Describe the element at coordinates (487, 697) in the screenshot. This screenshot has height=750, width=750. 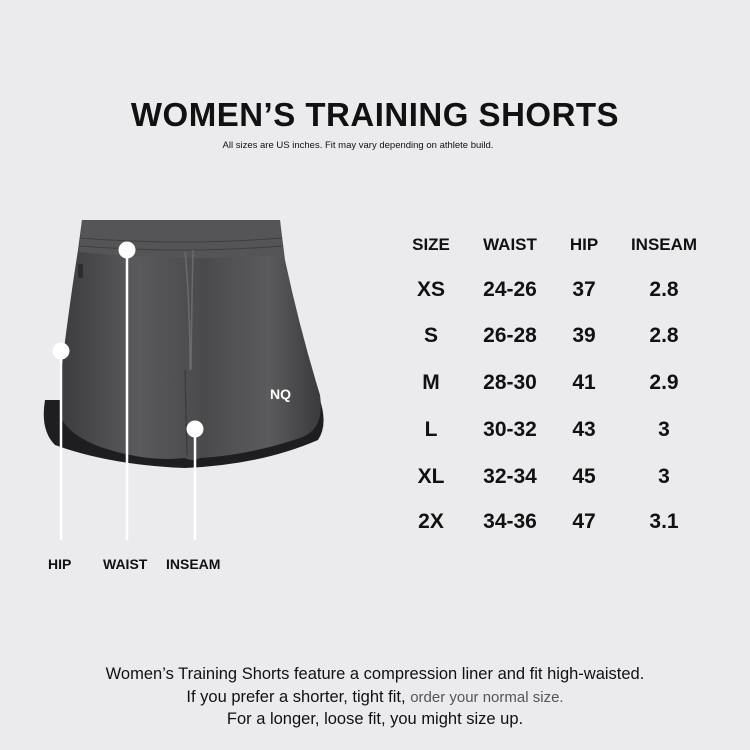
I see `footer-line-2b: order your normal size.` at that location.